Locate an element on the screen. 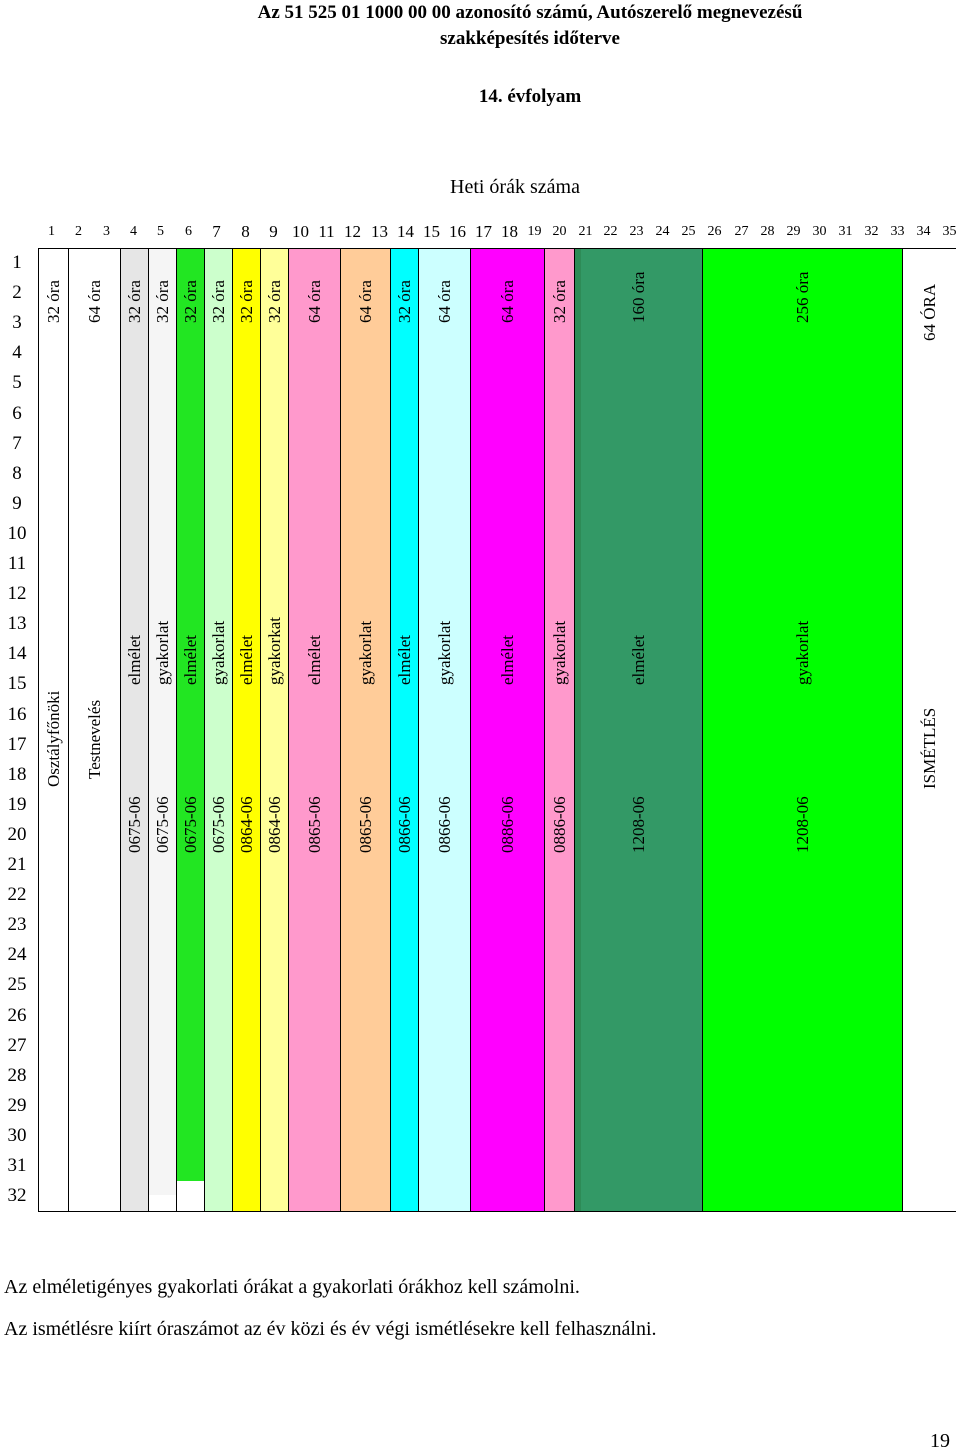 Image resolution: width=960 pixels, height=1454 pixels. row-number: 10 is located at coordinates (17, 533).